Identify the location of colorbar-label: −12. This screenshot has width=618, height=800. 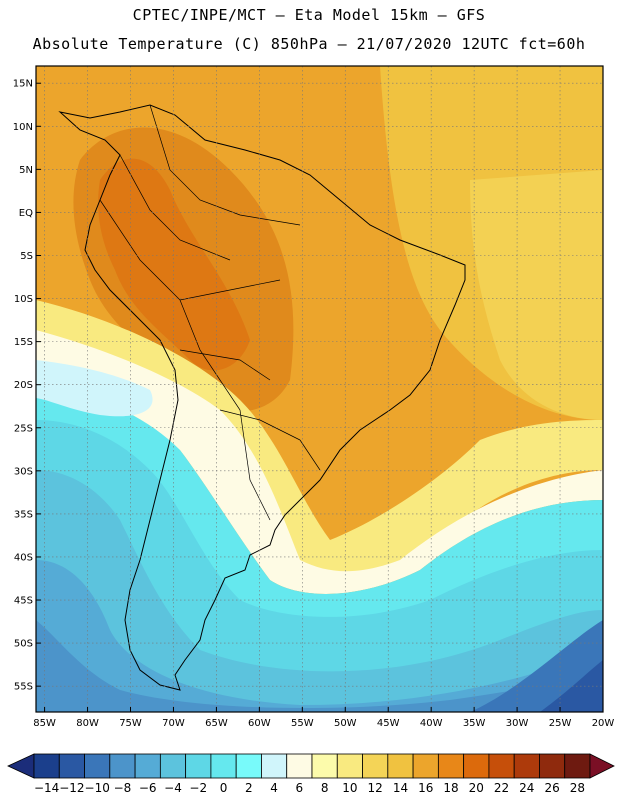
(71, 788).